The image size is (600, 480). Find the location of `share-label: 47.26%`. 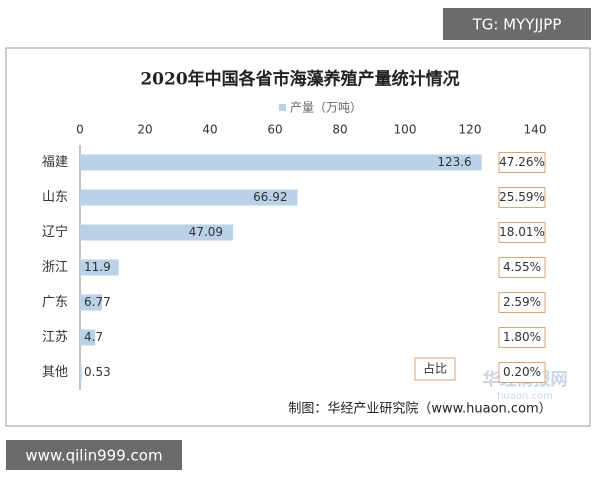

share-label: 47.26% is located at coordinates (522, 162).